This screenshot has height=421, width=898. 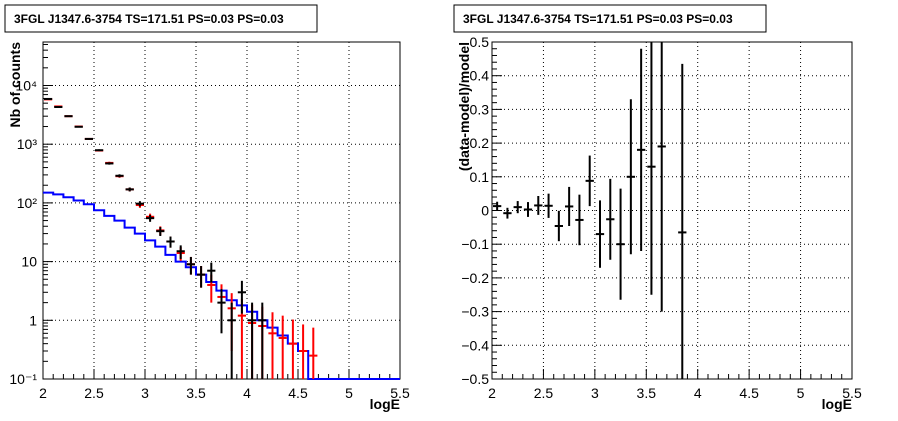 What do you see at coordinates (749, 393) in the screenshot?
I see `residuals-x-tick-label: 4.5` at bounding box center [749, 393].